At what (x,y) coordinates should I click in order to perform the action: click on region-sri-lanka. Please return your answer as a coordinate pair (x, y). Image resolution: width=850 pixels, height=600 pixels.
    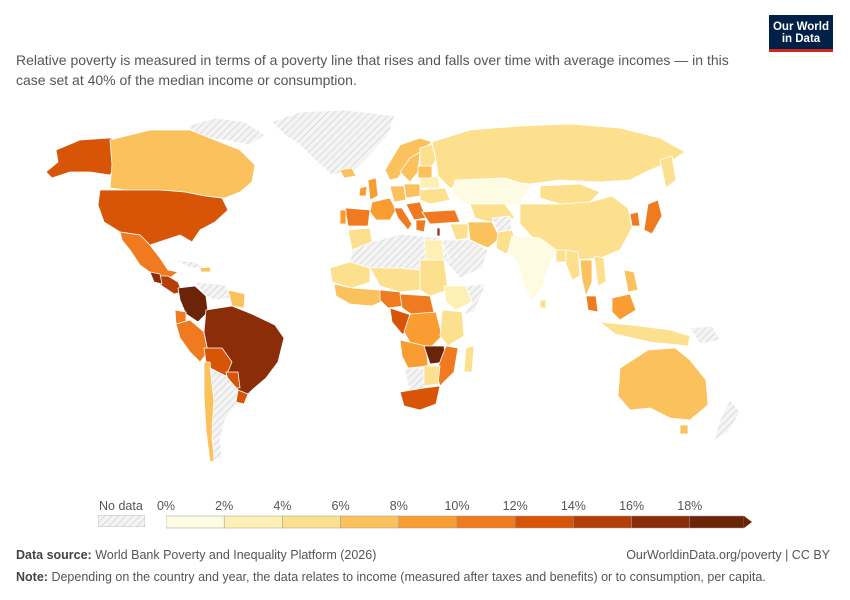
    Looking at the image, I should click on (543, 304).